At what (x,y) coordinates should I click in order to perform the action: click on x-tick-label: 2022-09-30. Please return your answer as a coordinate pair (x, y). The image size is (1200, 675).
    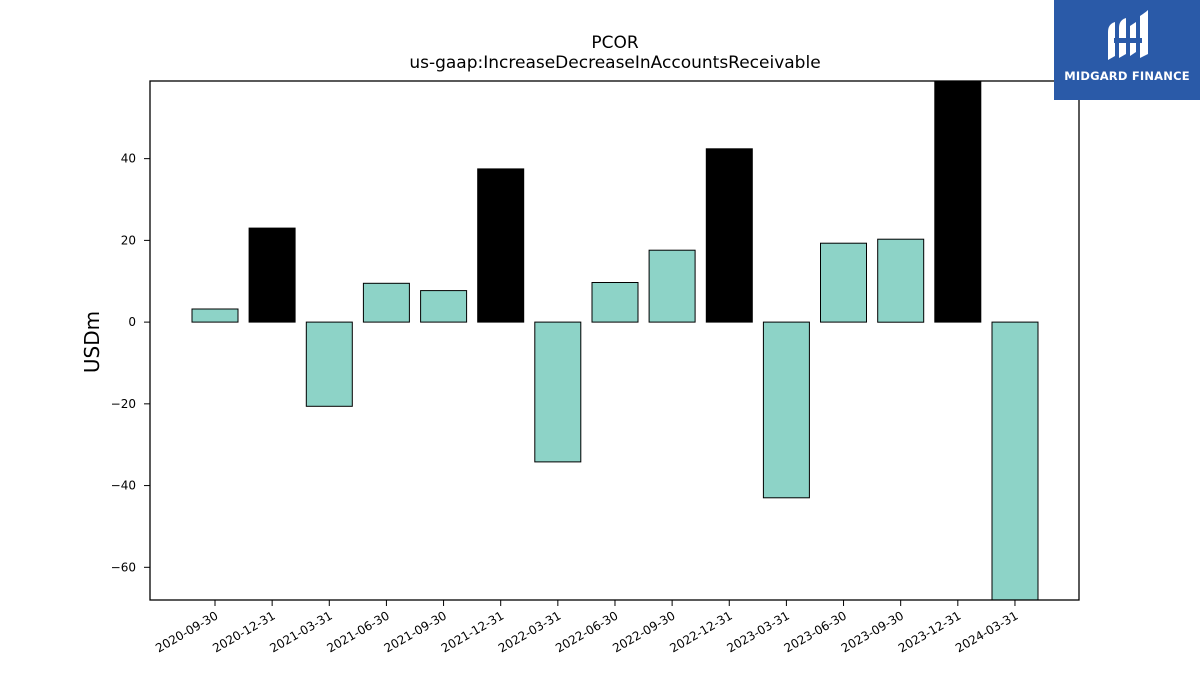
    Looking at the image, I should click on (643, 631).